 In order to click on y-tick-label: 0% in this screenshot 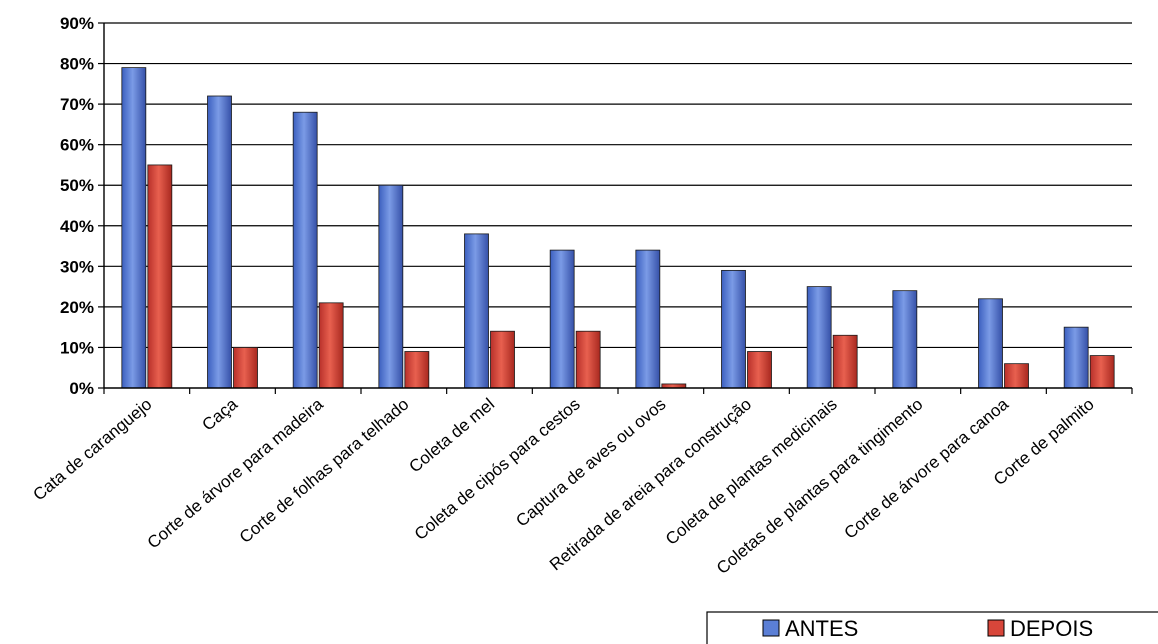, I will do `click(81, 388)`.